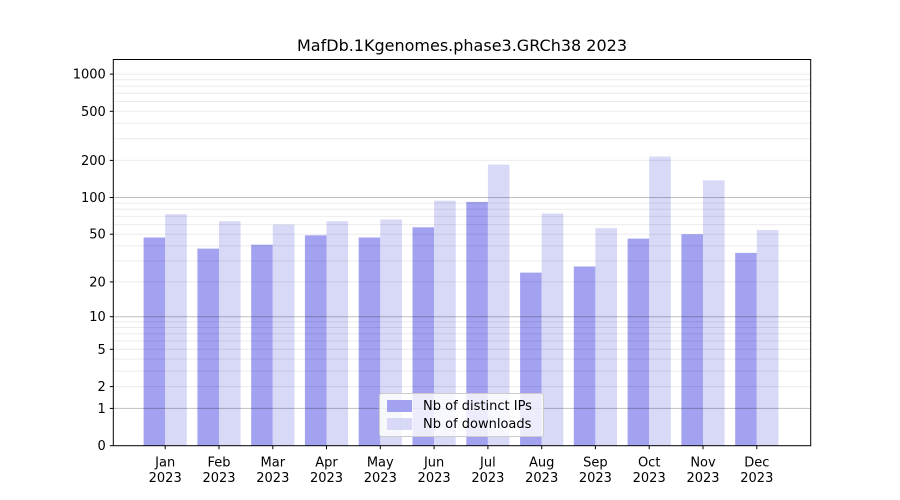  What do you see at coordinates (399, 424) in the screenshot?
I see `legend-swatch-downloads` at bounding box center [399, 424].